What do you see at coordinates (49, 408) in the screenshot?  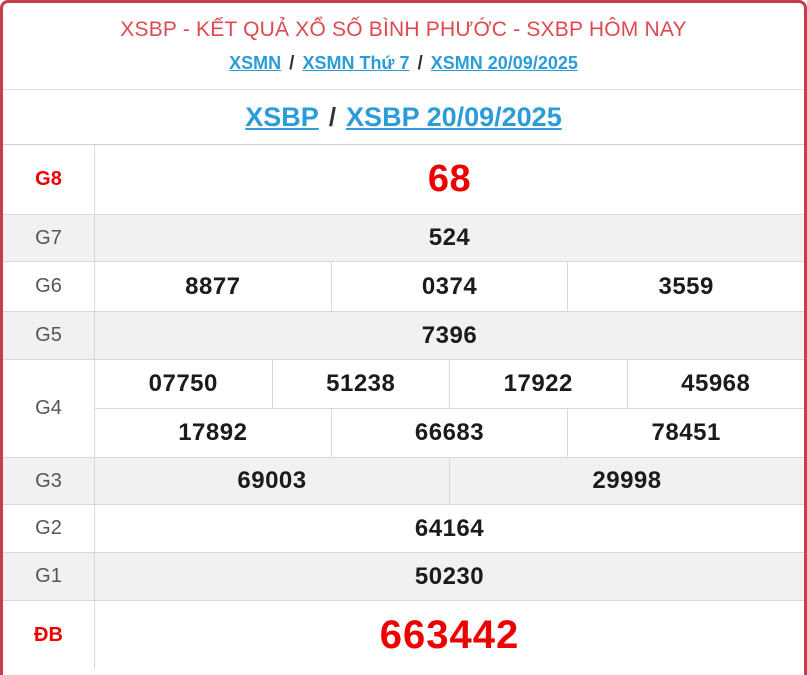 I see `prize-label: G4` at bounding box center [49, 408].